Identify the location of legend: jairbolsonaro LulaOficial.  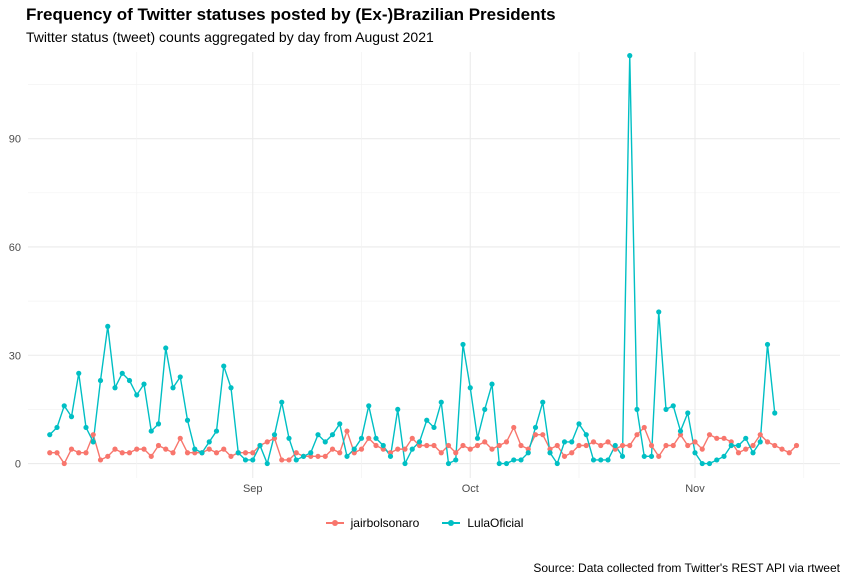
(424, 523).